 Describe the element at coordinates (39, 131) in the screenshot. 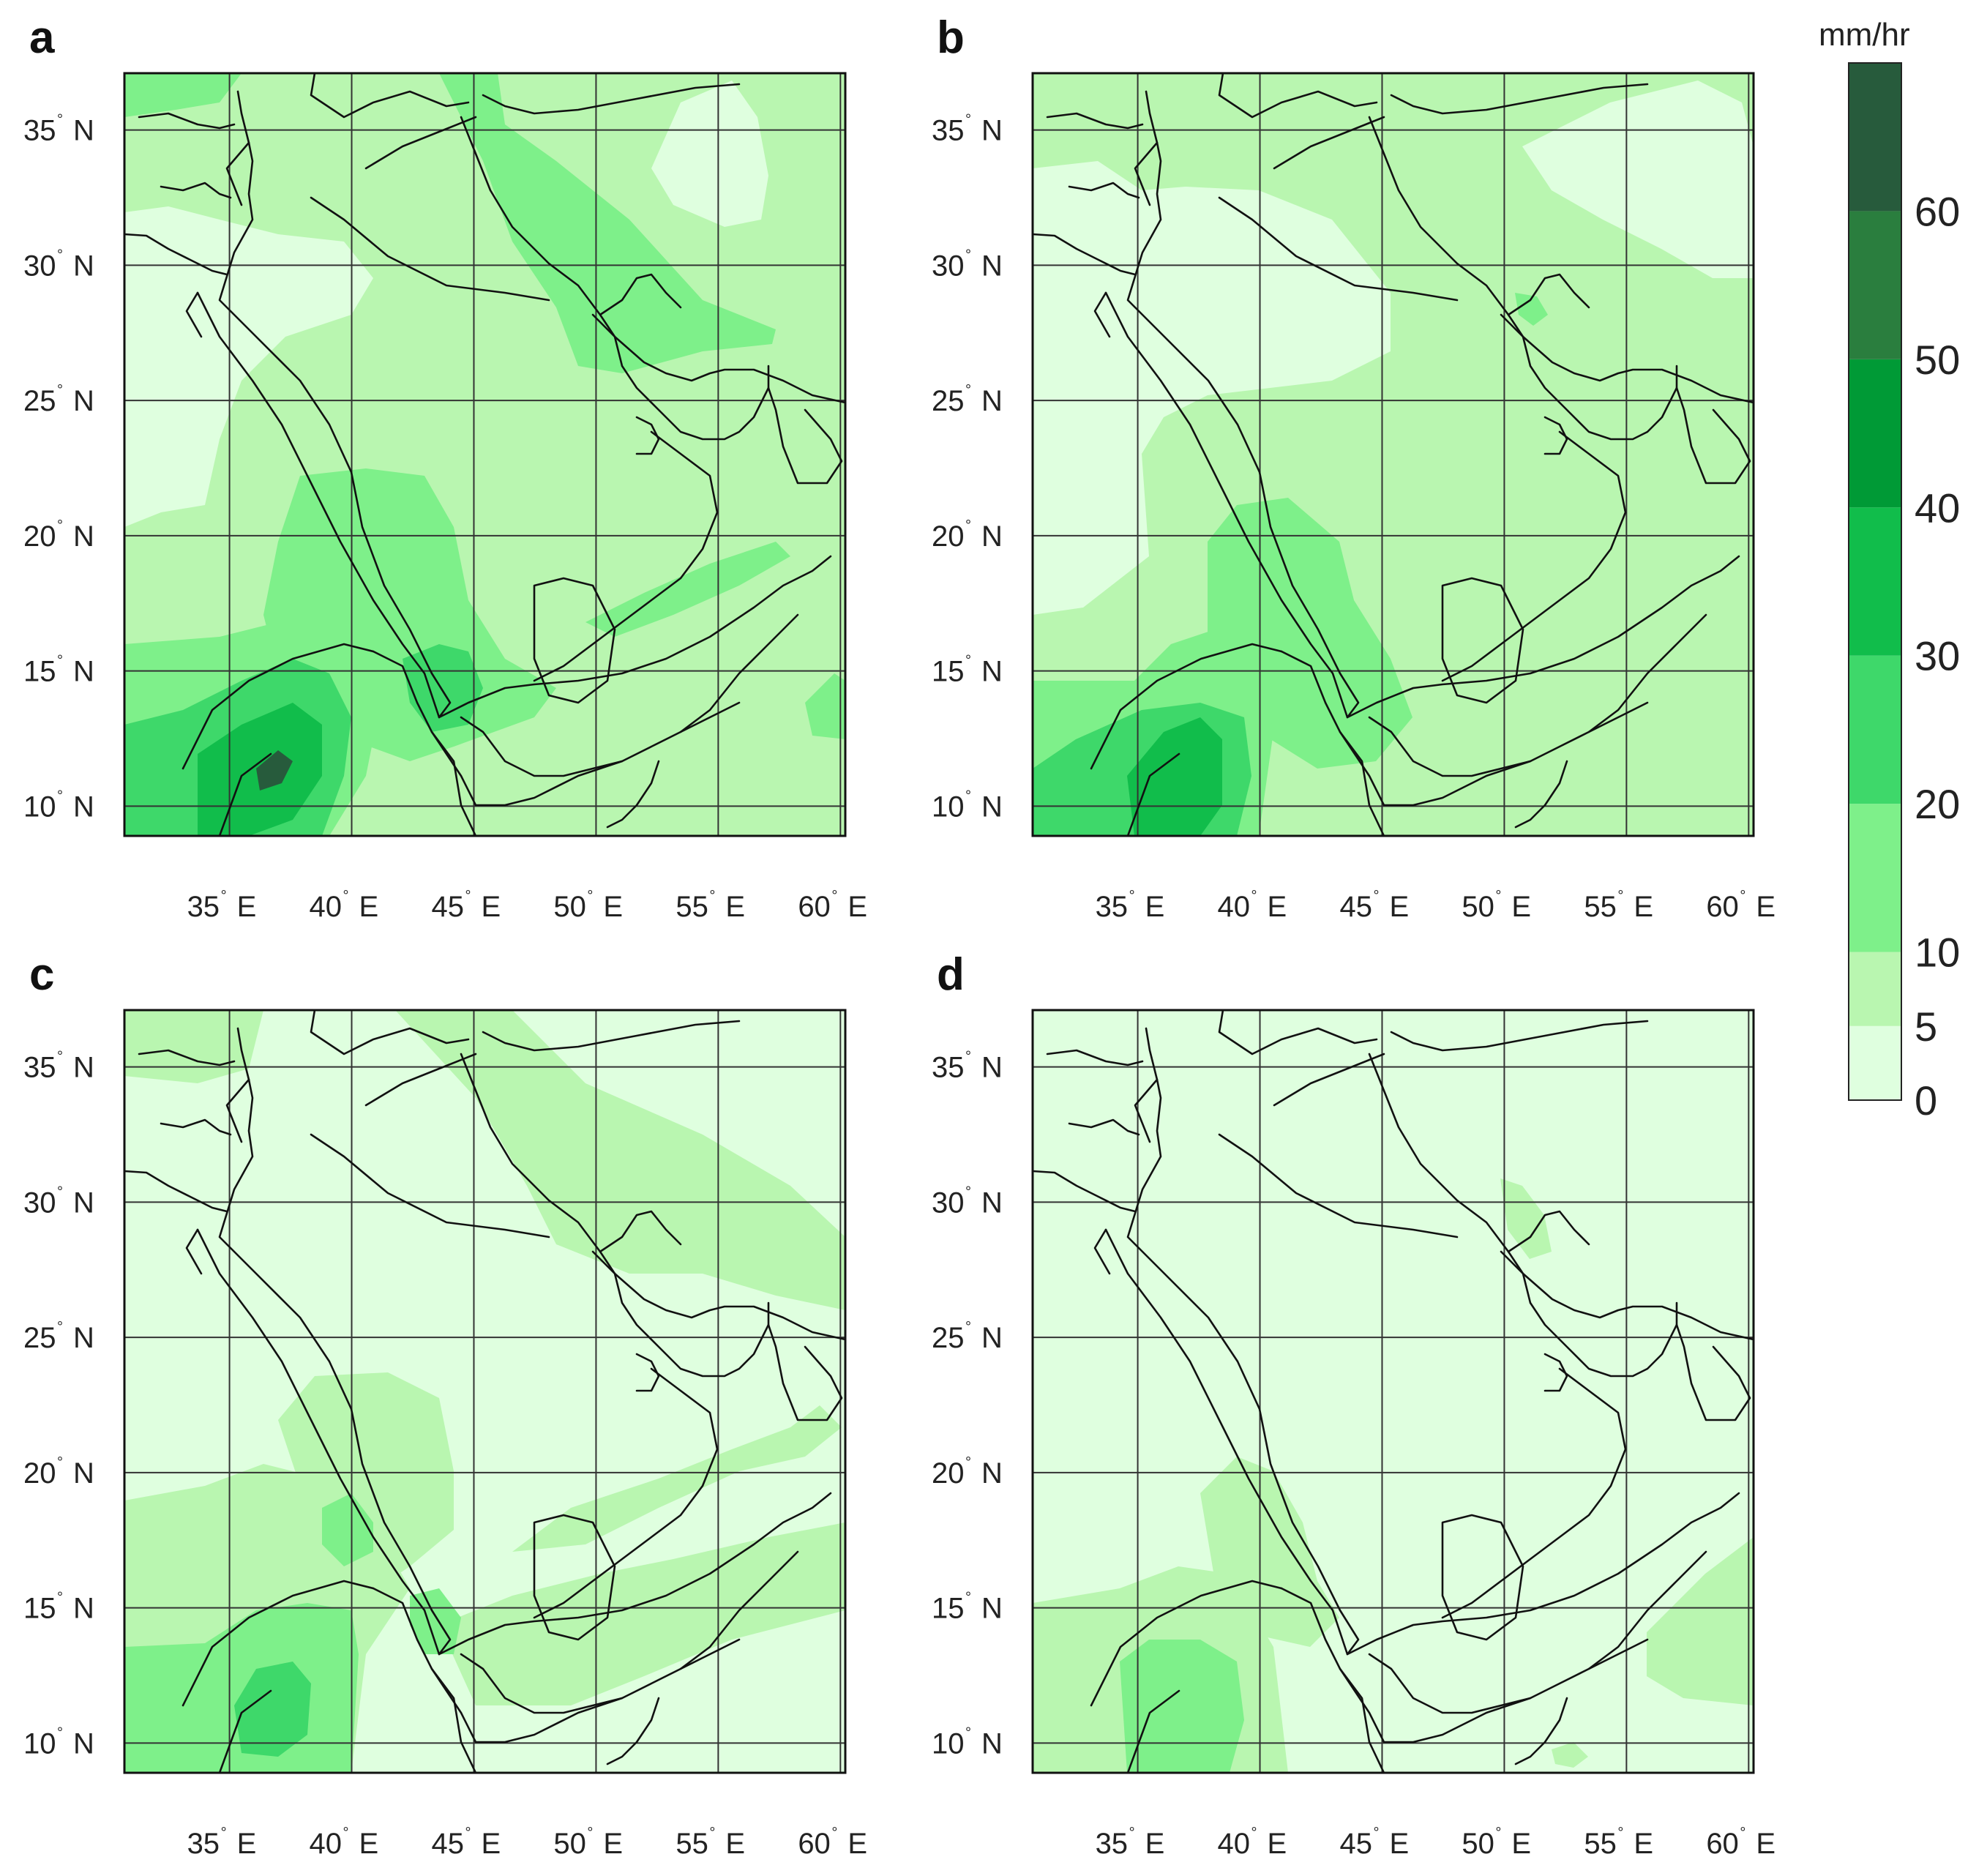

I see `lat-tick-label: 35` at that location.